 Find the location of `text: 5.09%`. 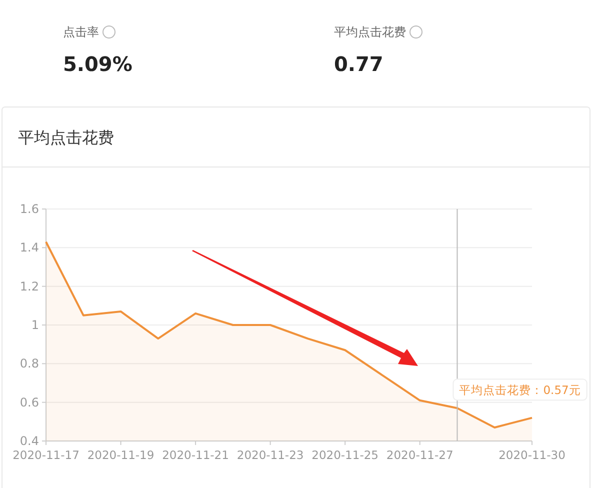

text: 5.09% is located at coordinates (97, 64).